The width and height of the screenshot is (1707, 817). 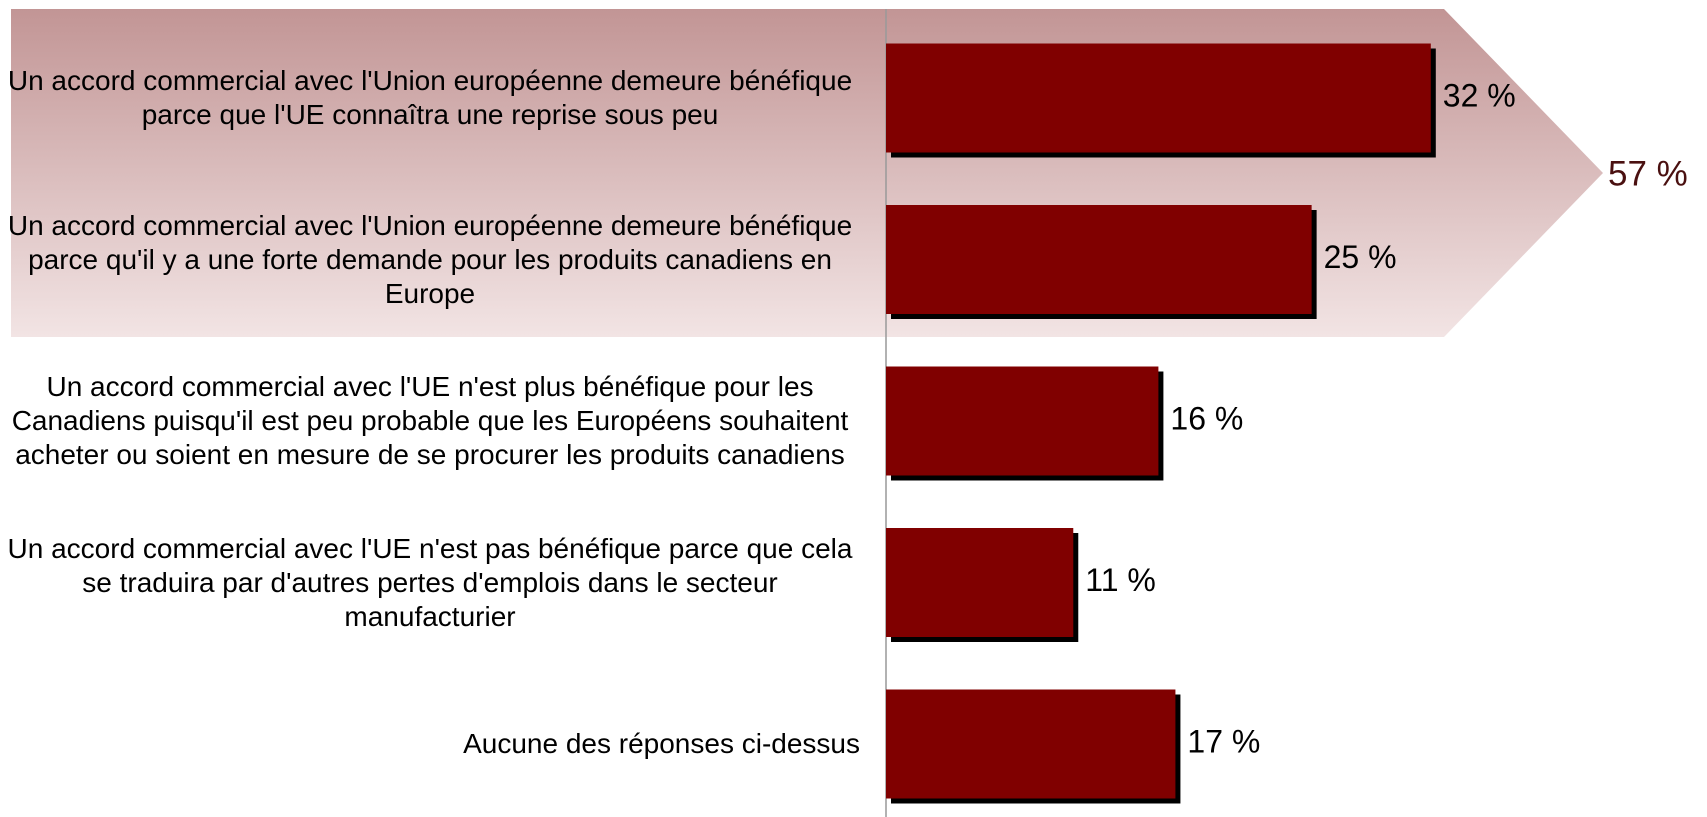 I want to click on value-label: 16 %, so click(x=1206, y=418).